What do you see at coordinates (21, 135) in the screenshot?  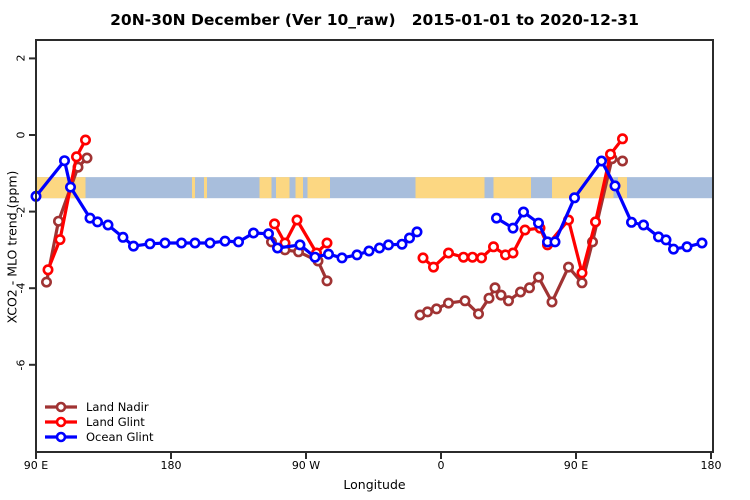 I see `y-tick-label: 0` at bounding box center [21, 135].